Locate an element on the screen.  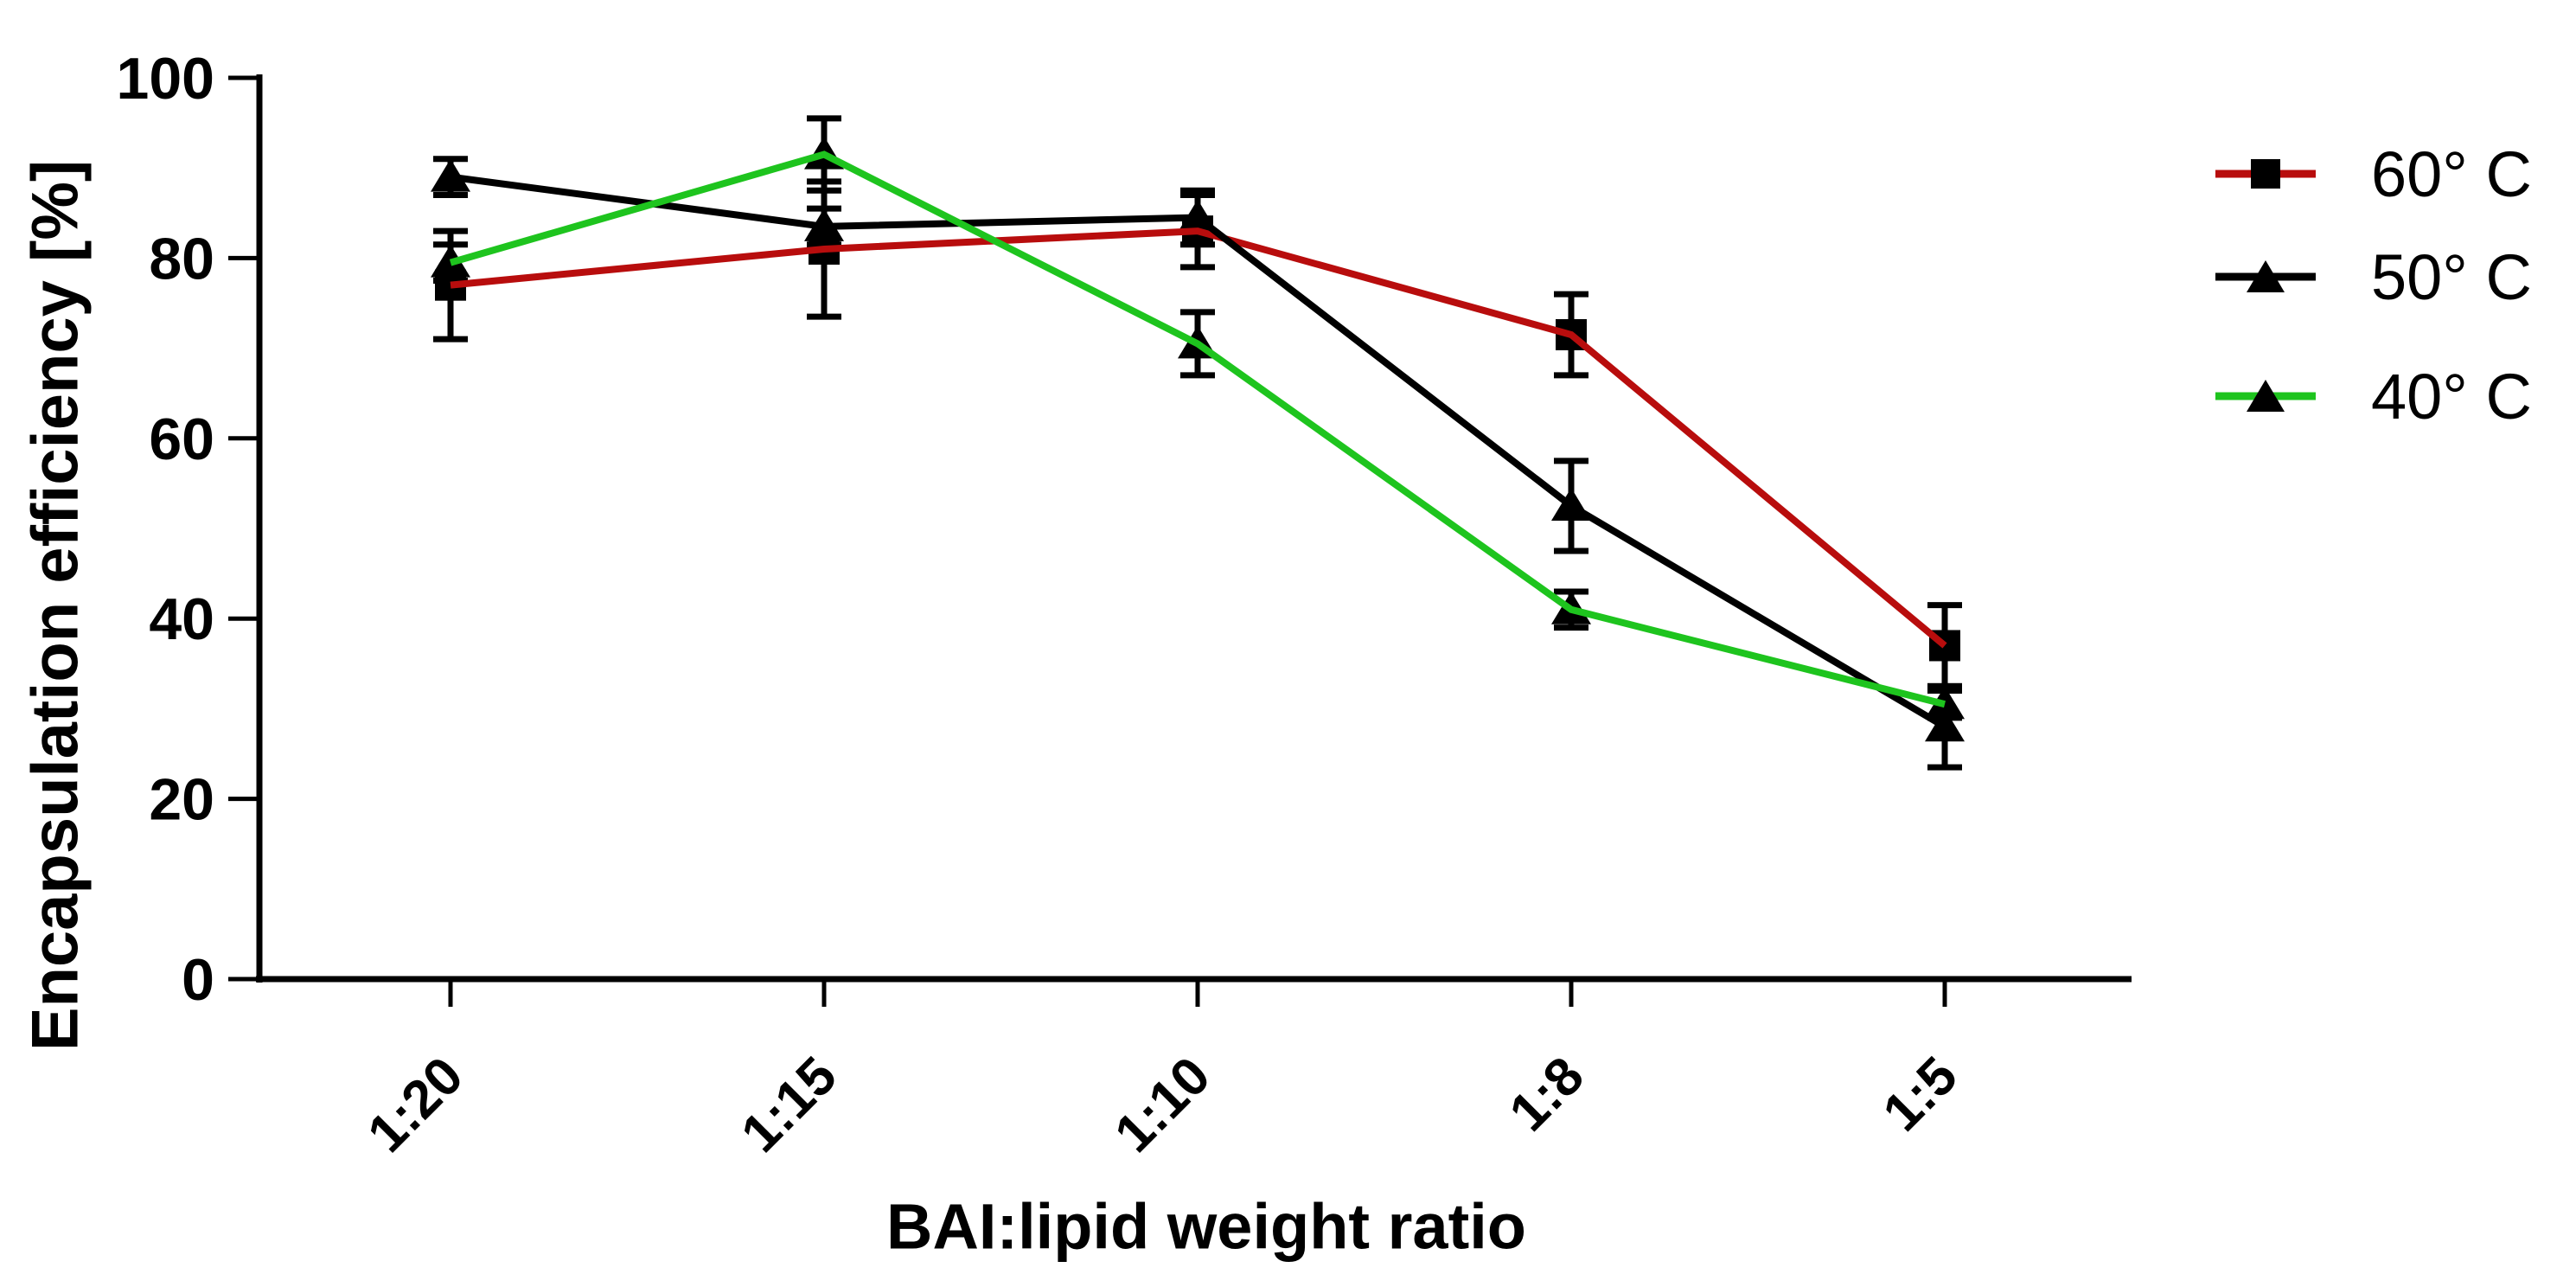
x-tick-label-group: 1:5 is located at coordinates (1921, 1094).